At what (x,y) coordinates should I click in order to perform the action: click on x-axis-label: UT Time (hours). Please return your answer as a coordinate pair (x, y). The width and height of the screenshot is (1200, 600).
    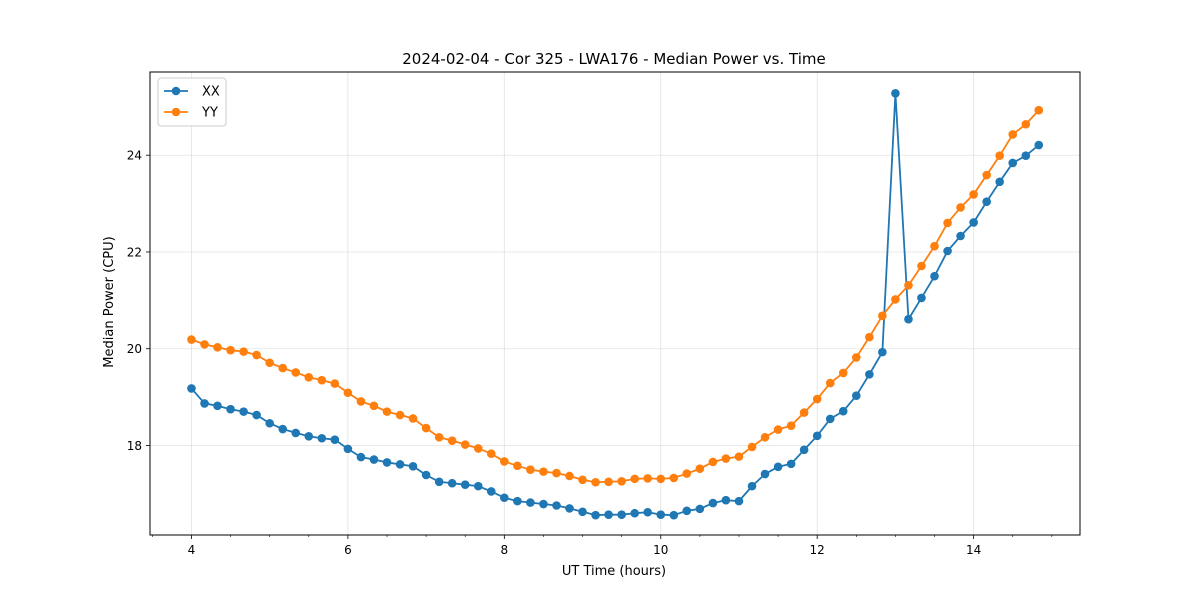
    Looking at the image, I should click on (614, 571).